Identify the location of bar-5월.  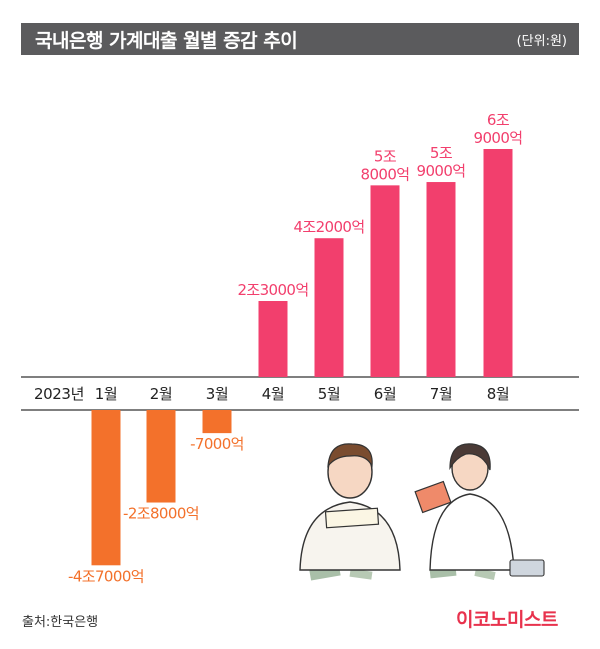
(329, 307).